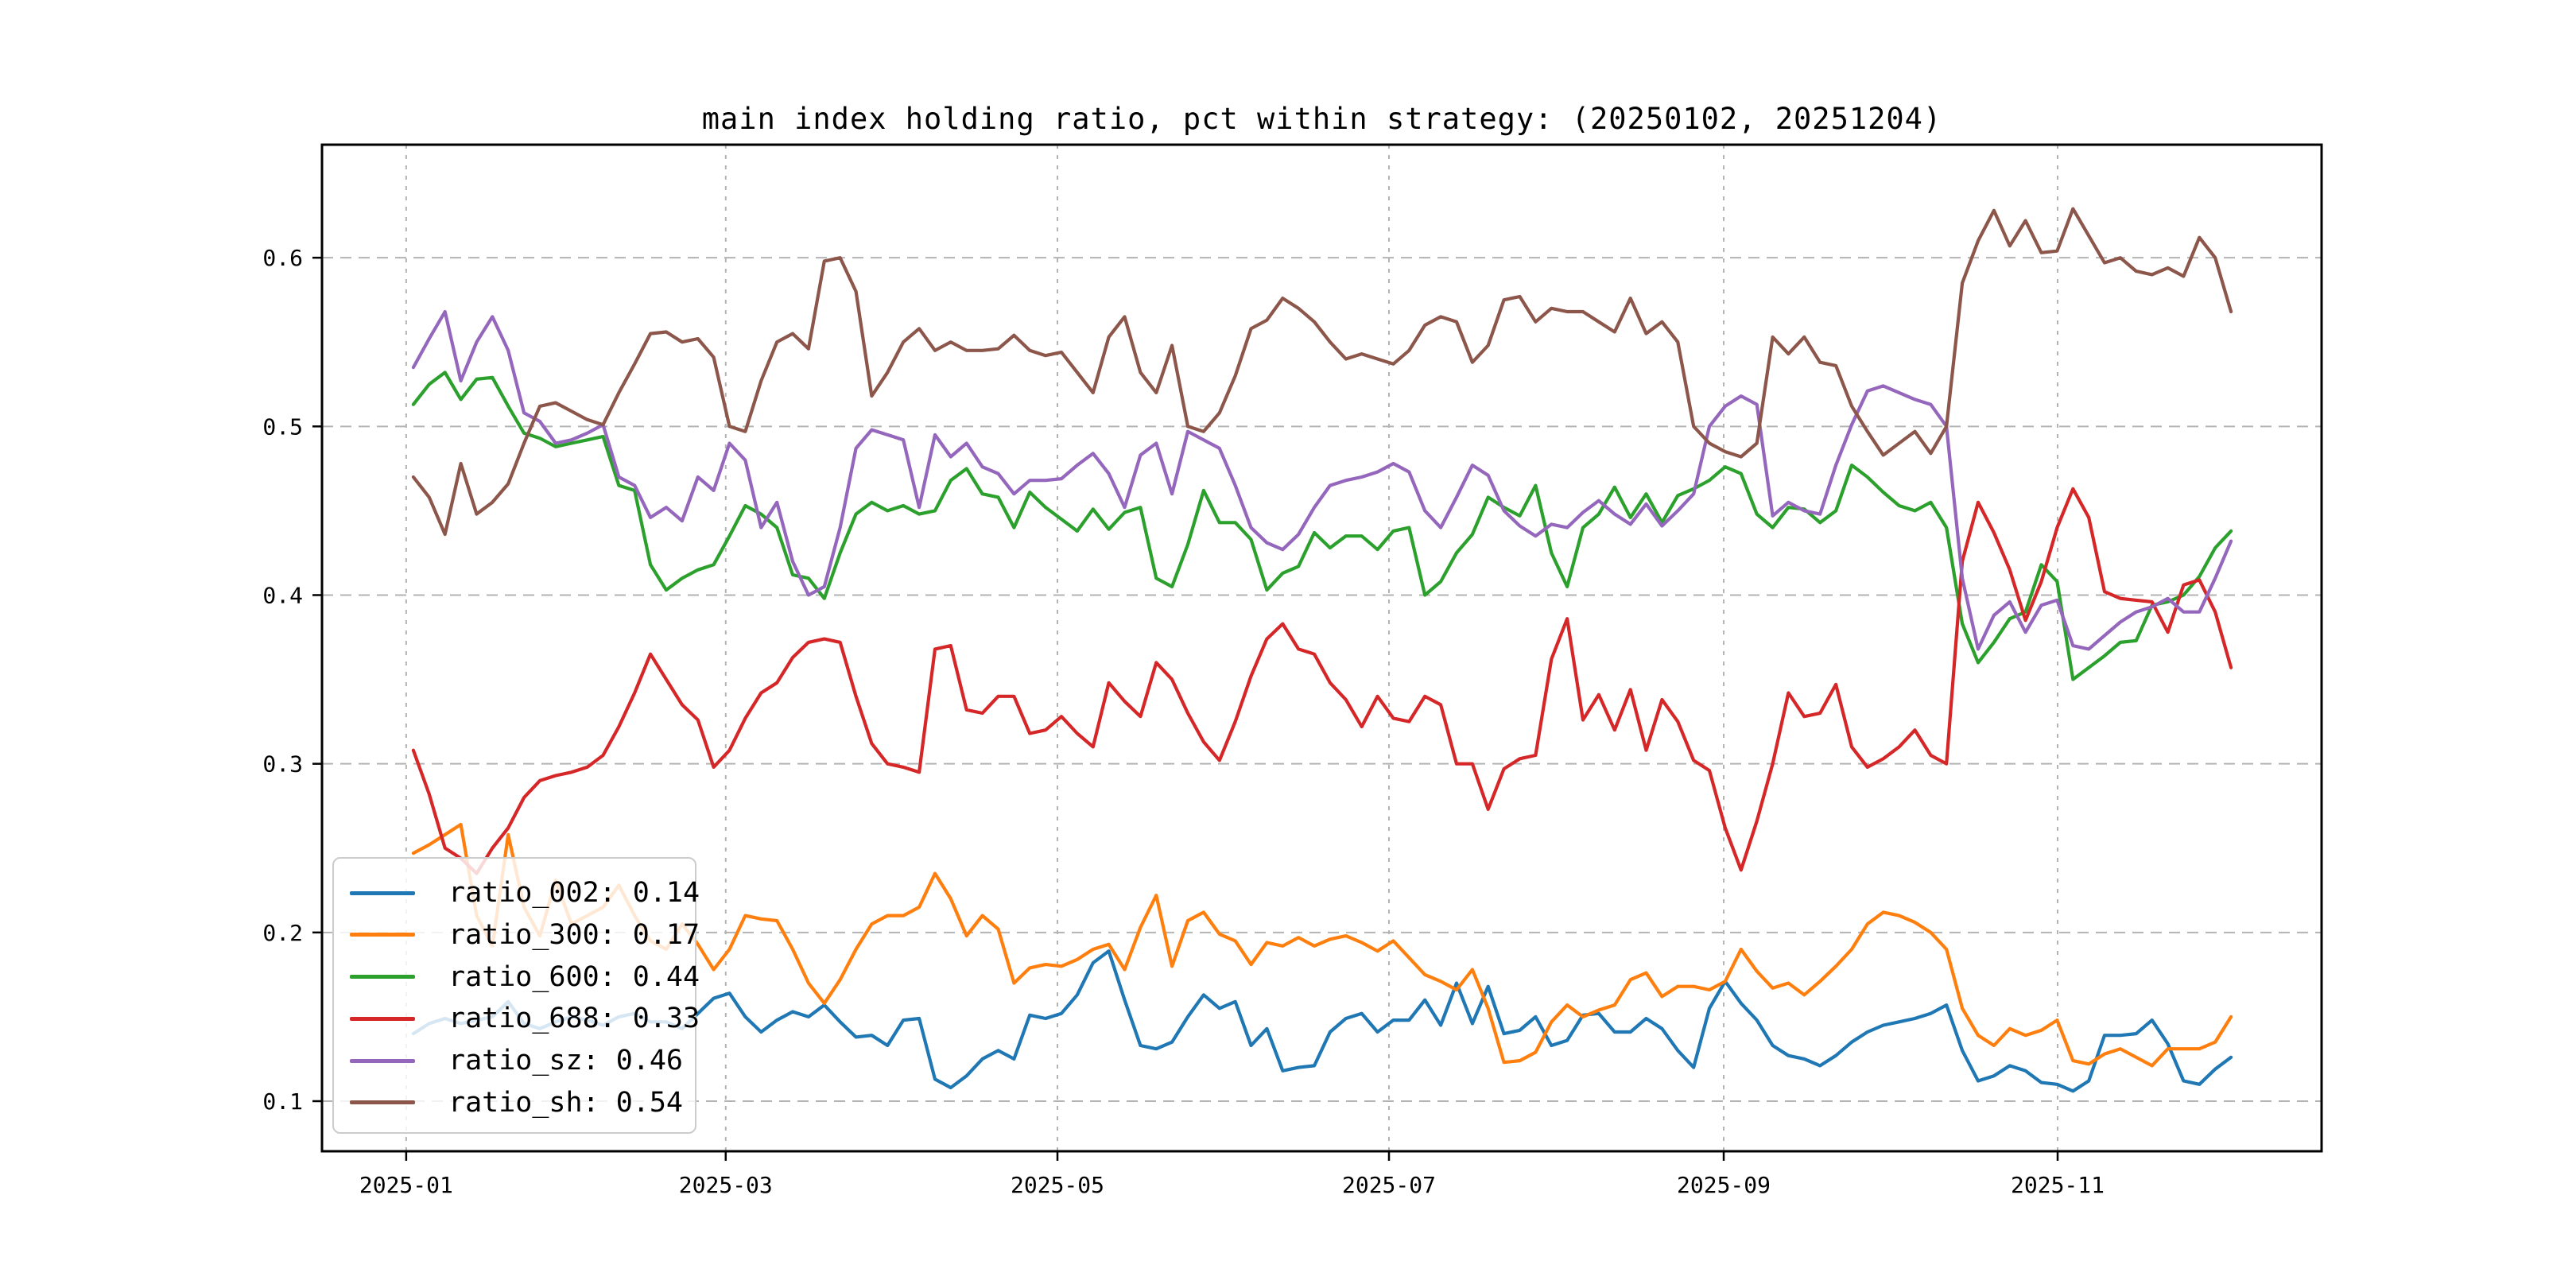  What do you see at coordinates (574, 1019) in the screenshot?
I see `legend-label: ratio_688: 0.33` at bounding box center [574, 1019].